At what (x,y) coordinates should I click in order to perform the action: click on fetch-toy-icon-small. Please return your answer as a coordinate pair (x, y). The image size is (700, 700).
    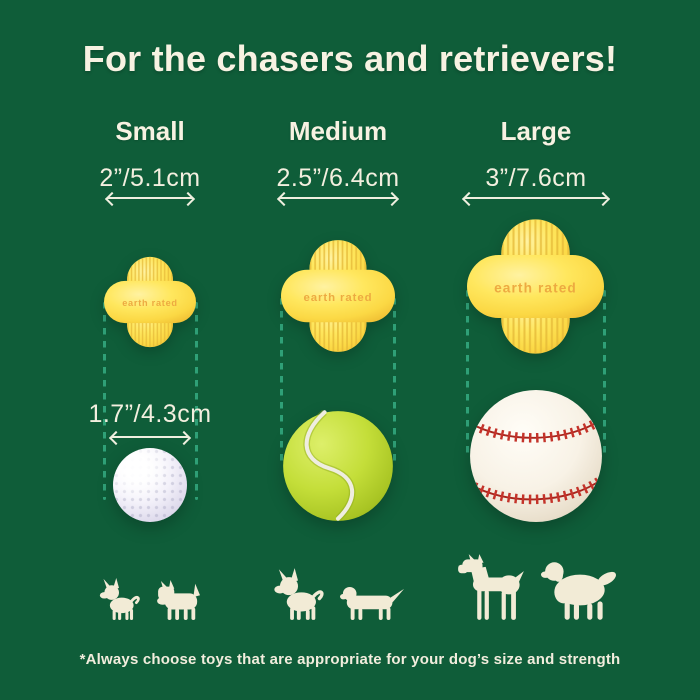
    Looking at the image, I should click on (150, 302).